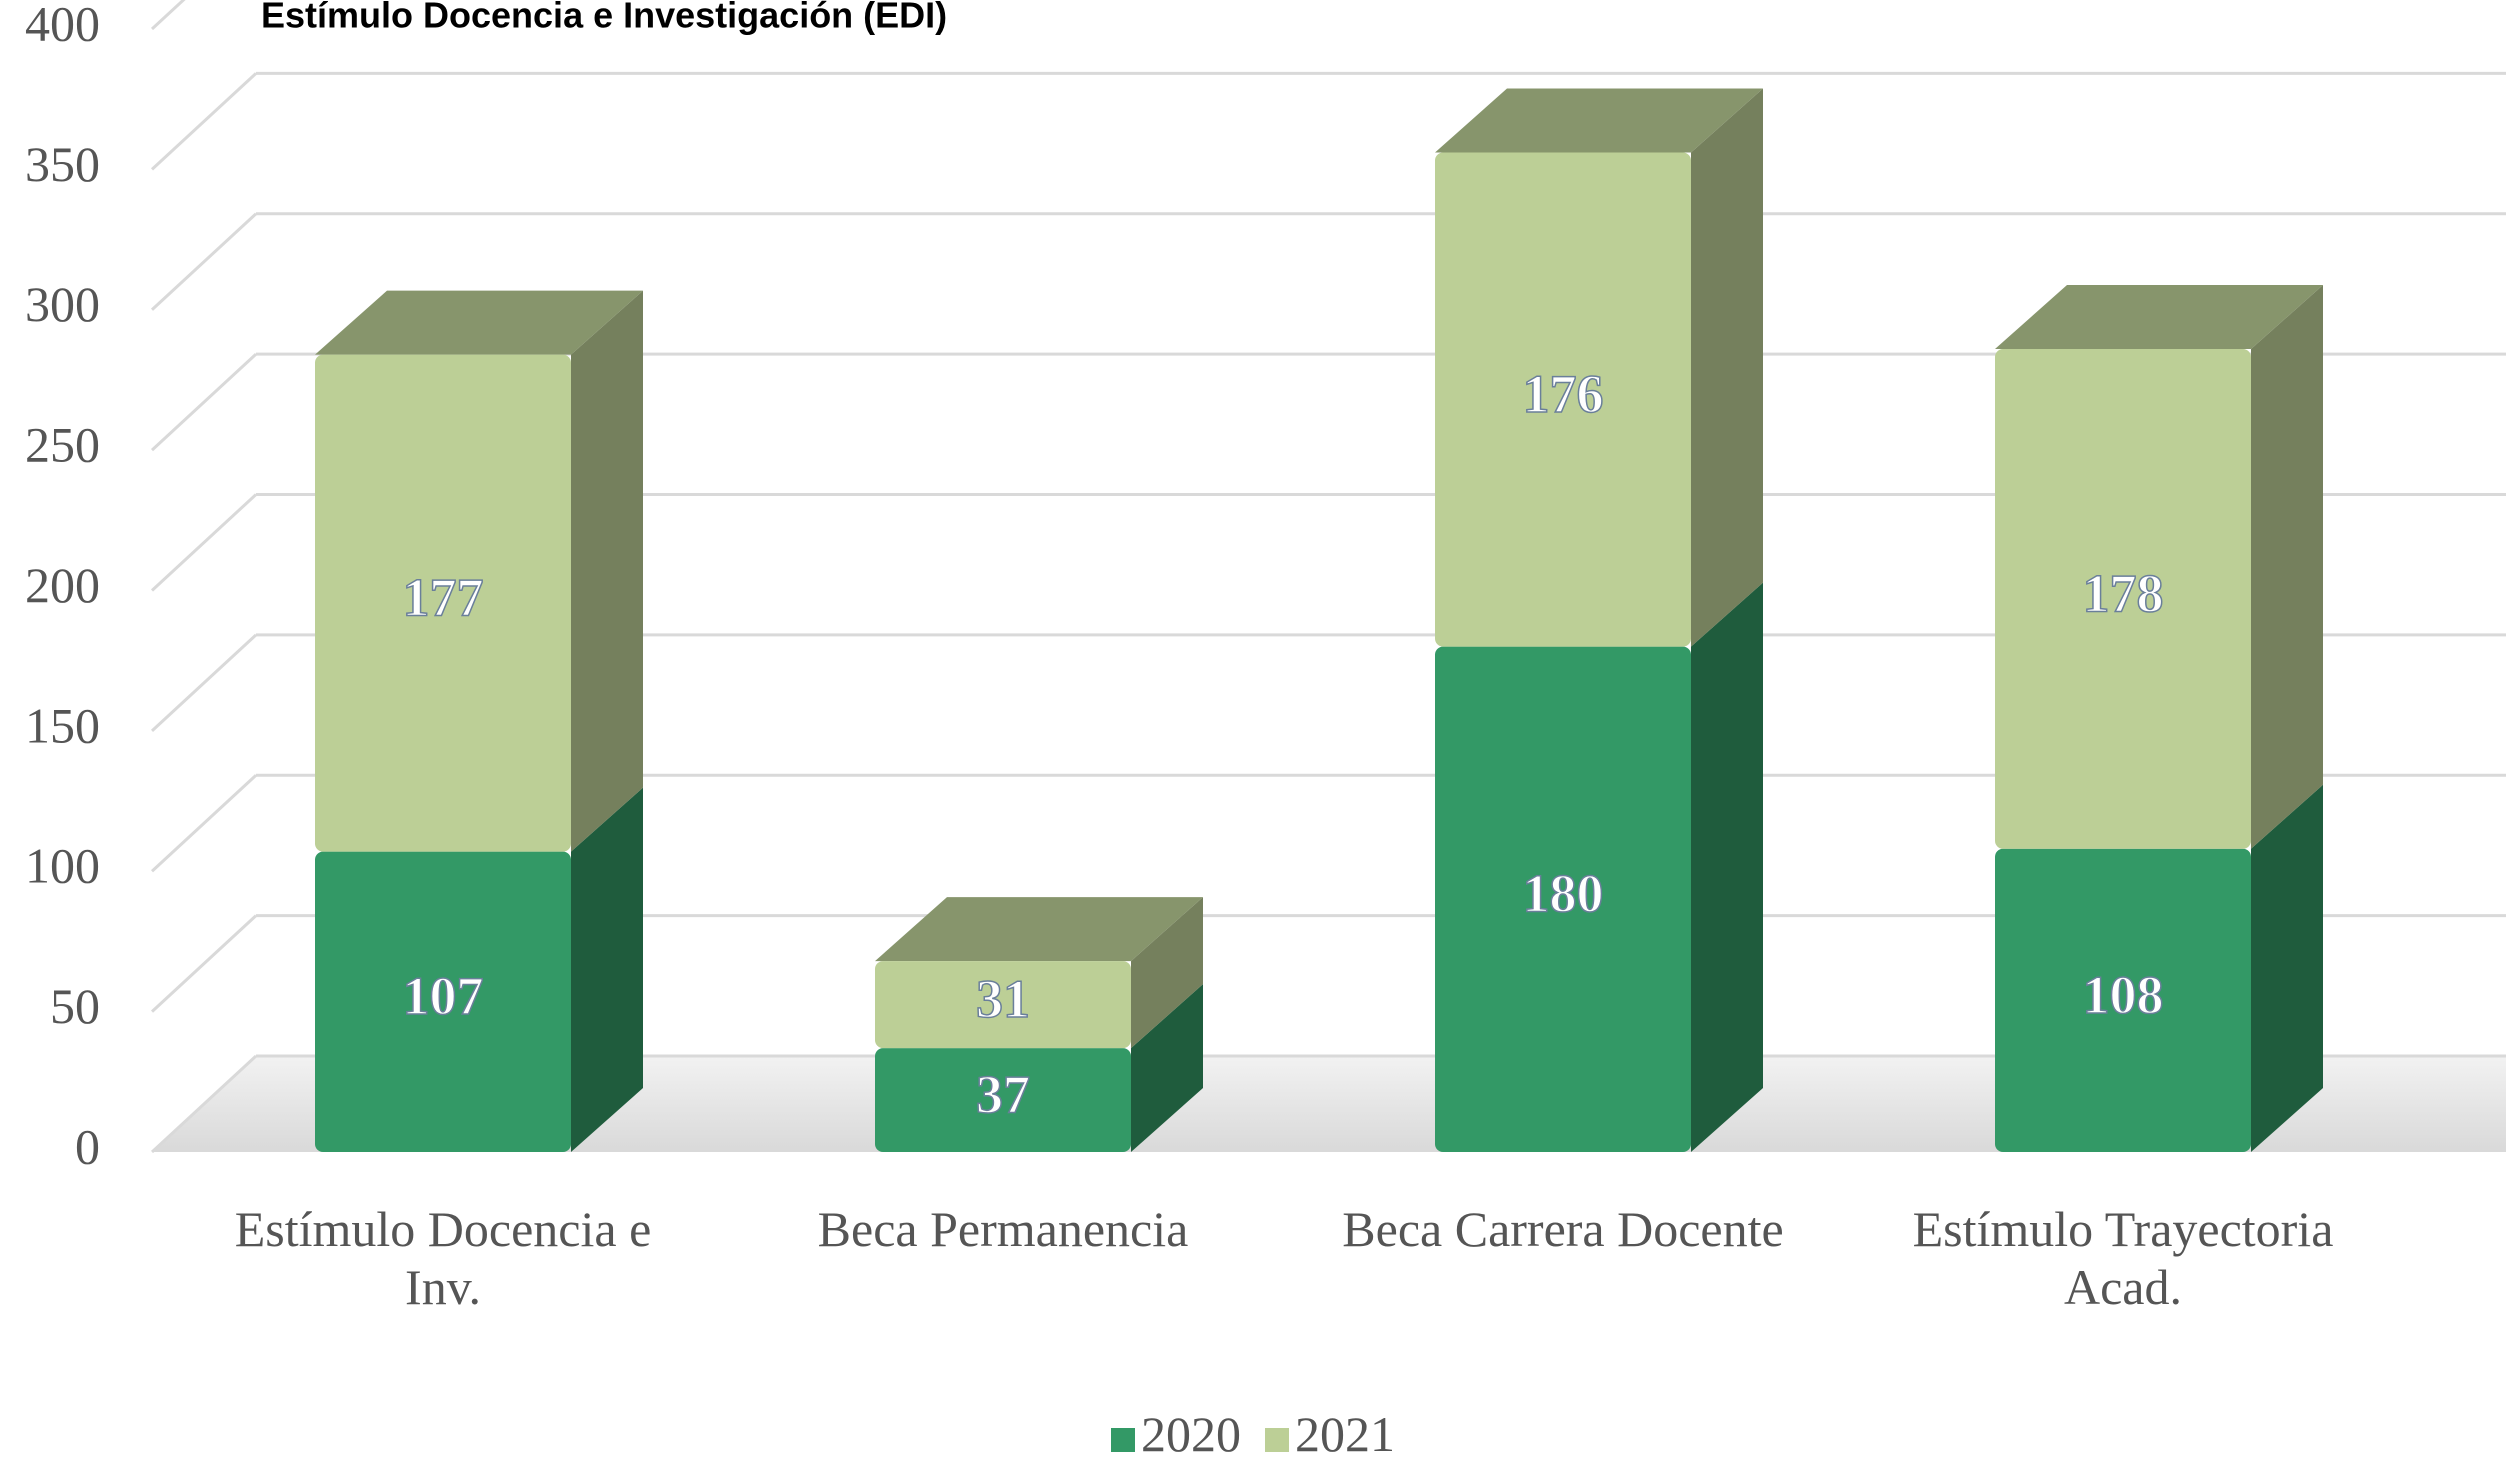  I want to click on data-label: 31, so click(1003, 999).